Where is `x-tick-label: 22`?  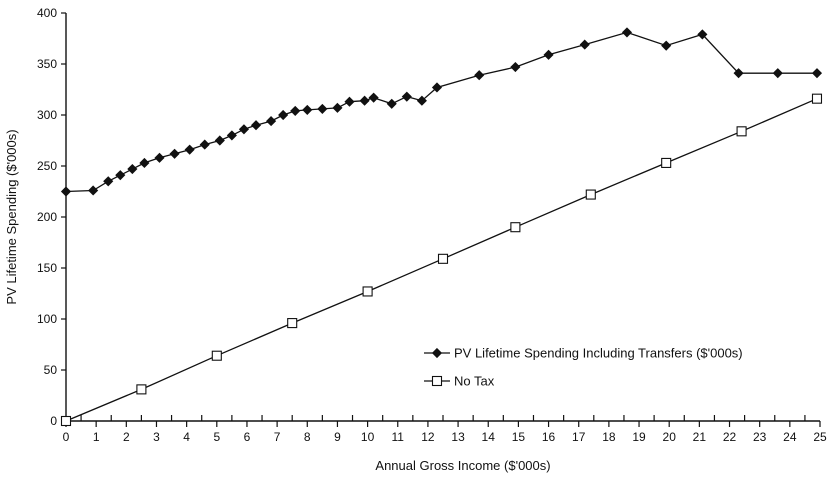
x-tick-label: 22 is located at coordinates (730, 437).